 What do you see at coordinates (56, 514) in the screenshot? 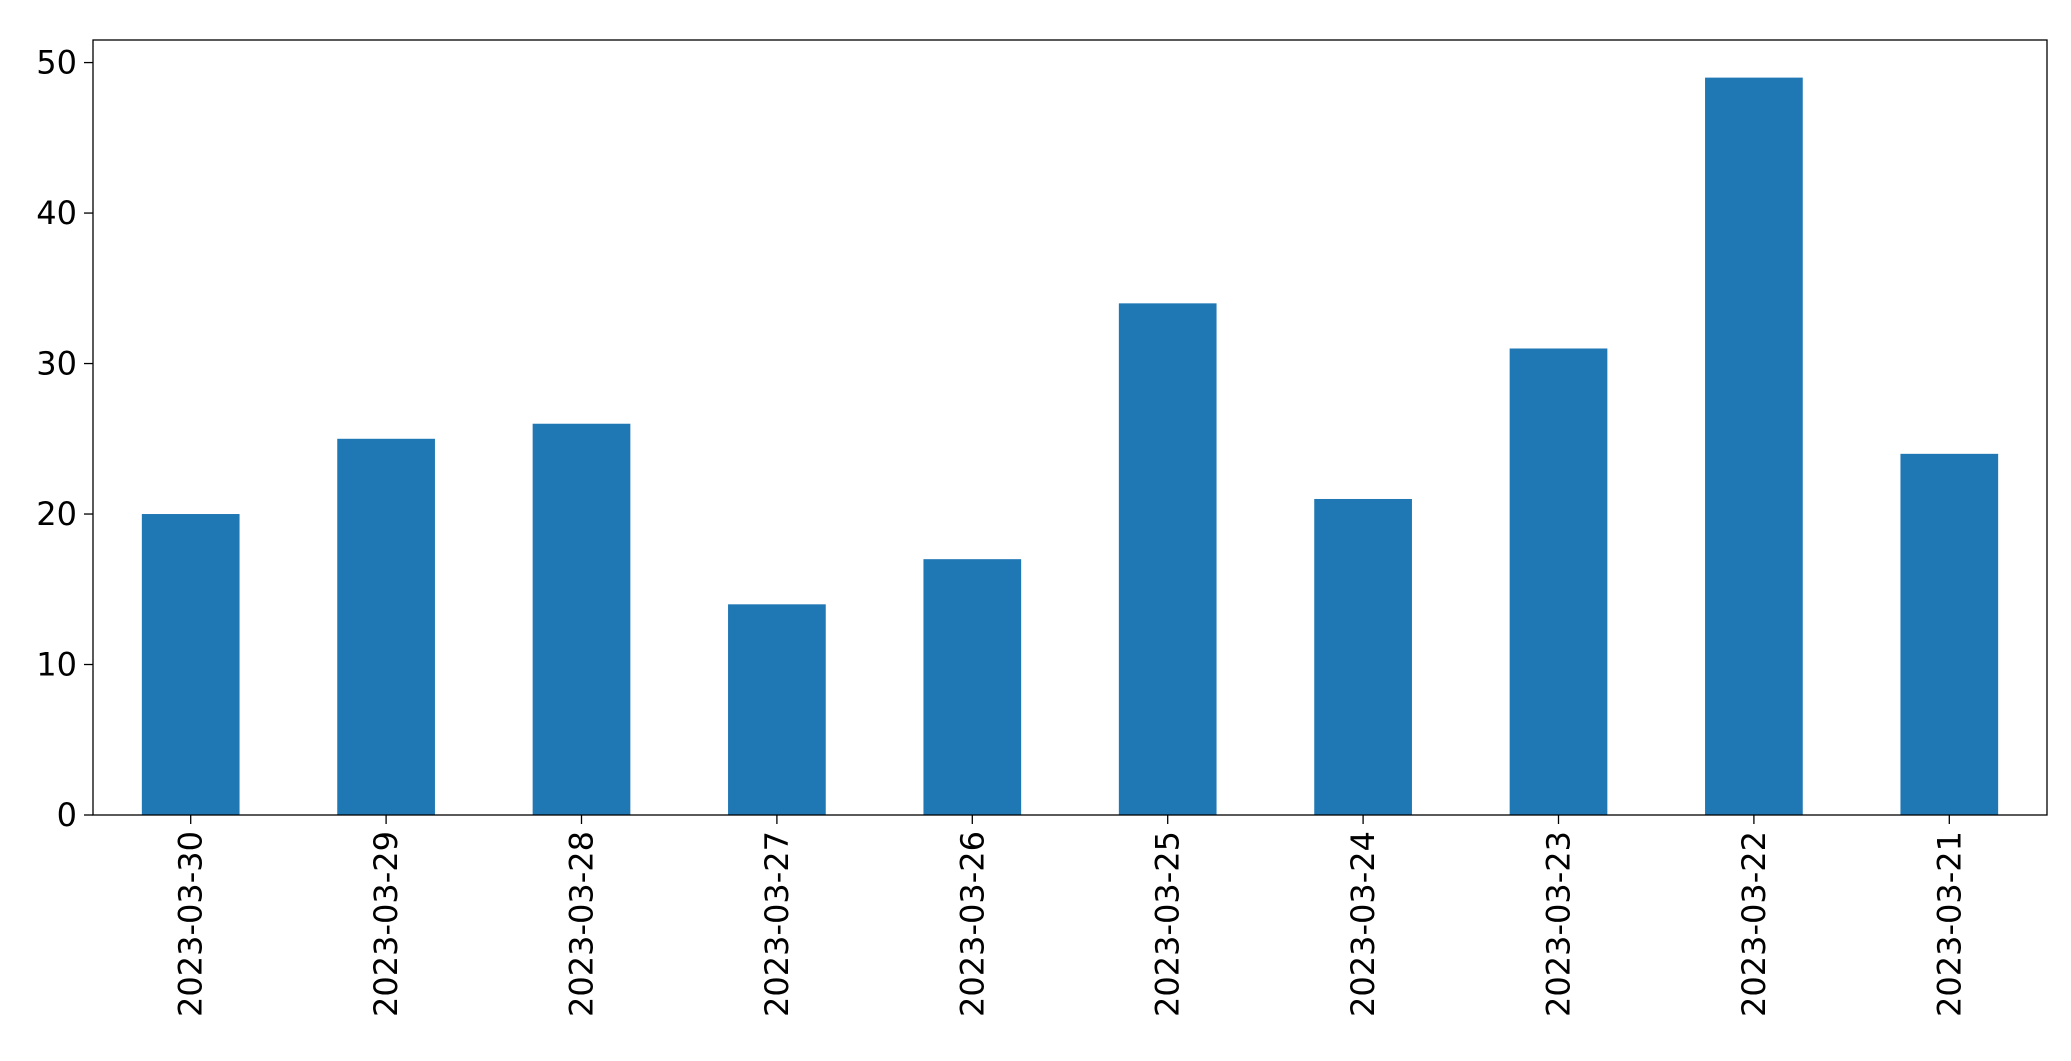
I see `y-tick-label: 20` at bounding box center [56, 514].